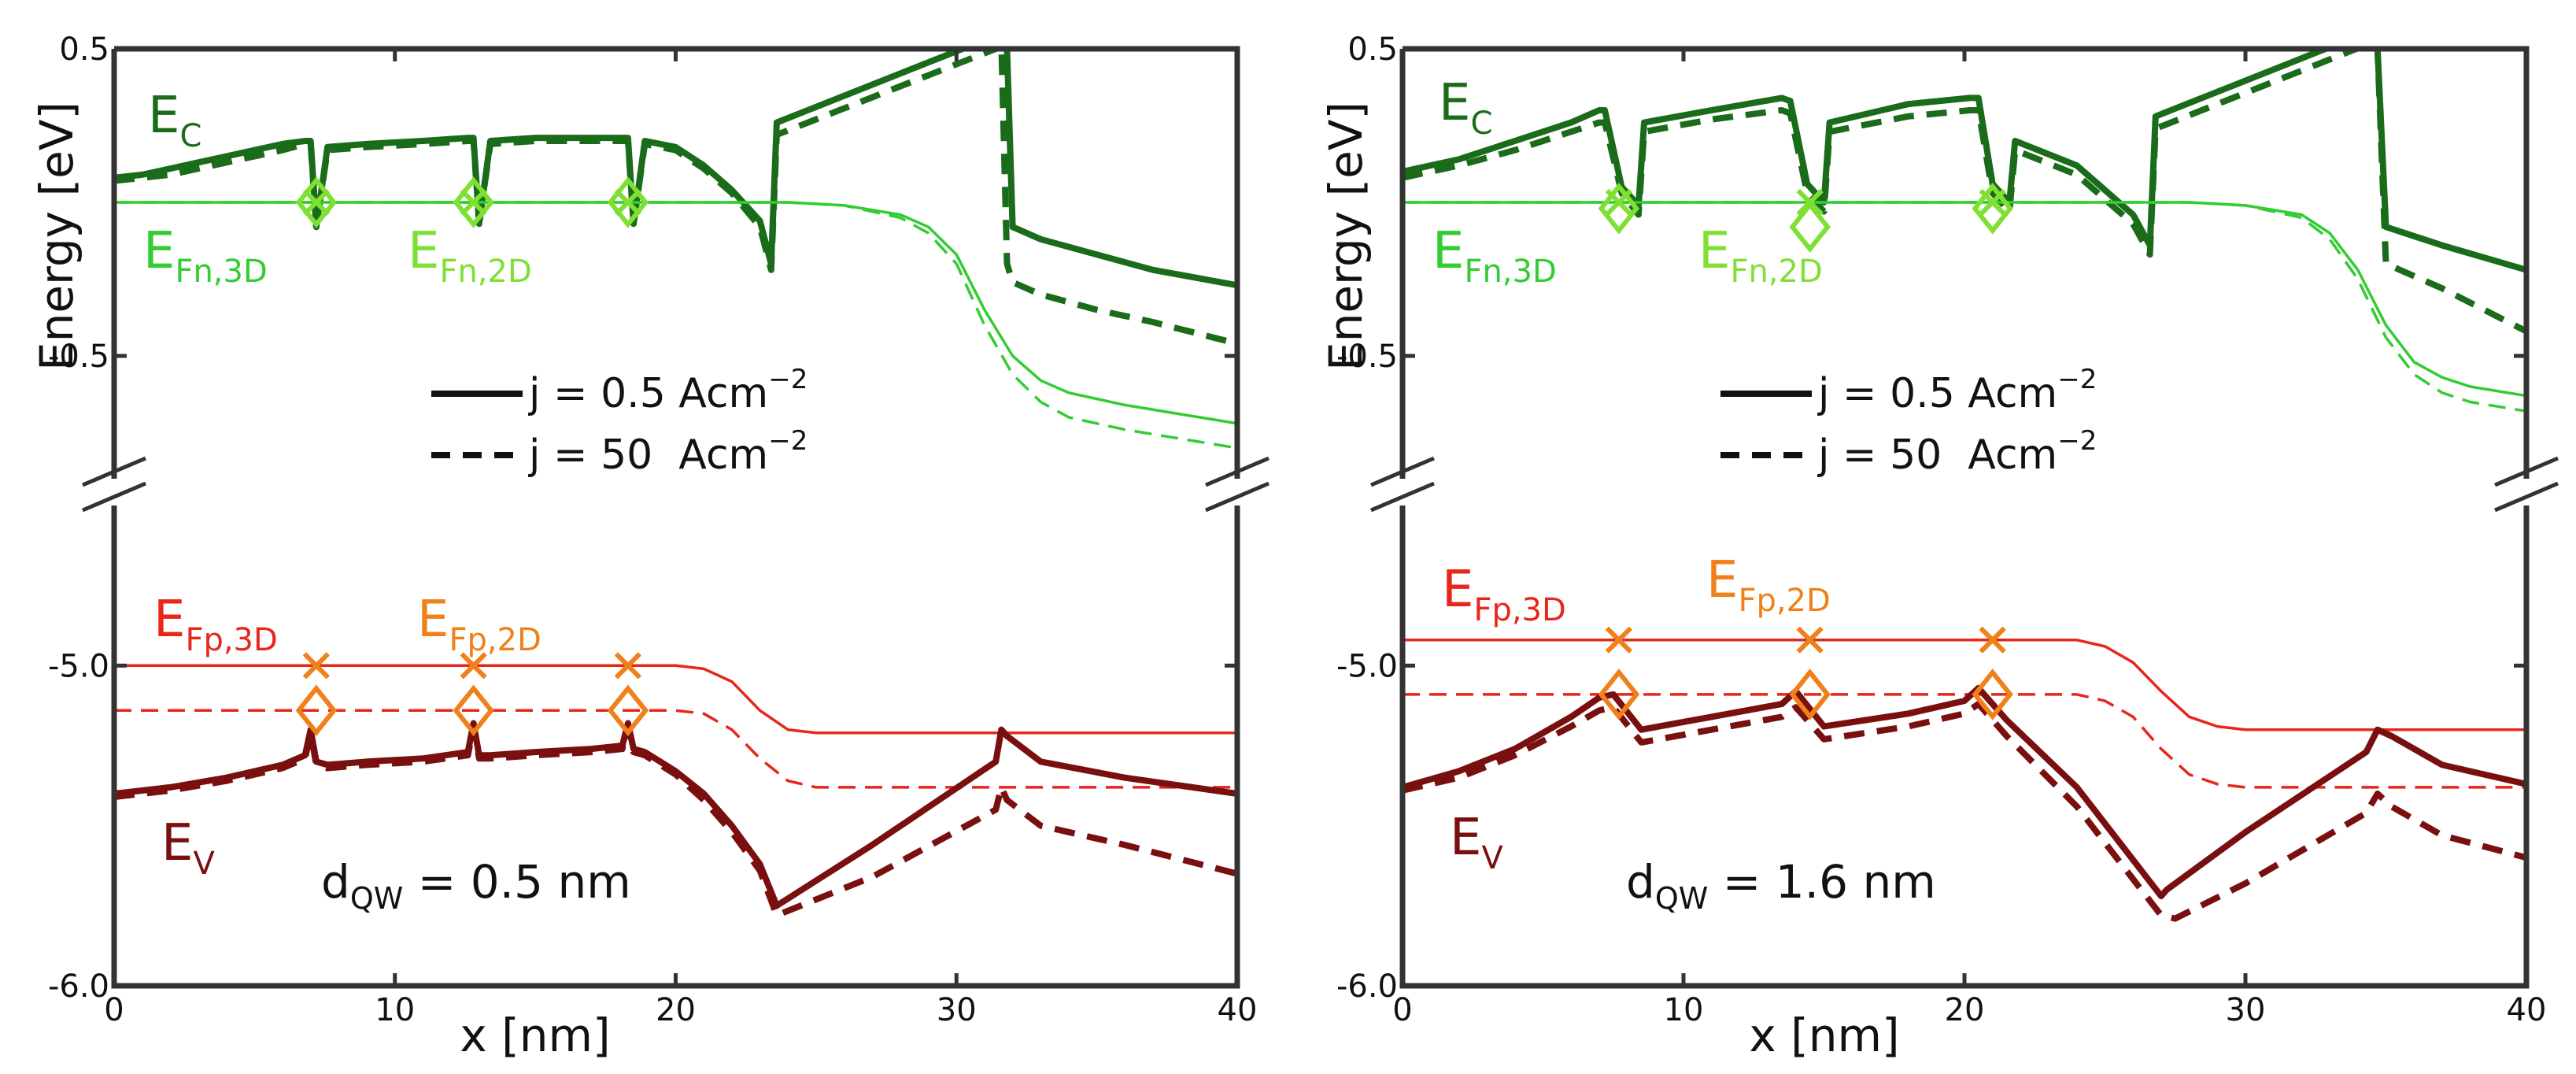  What do you see at coordinates (1760, 256) in the screenshot?
I see `right-efn2d-label: EFn,2D` at bounding box center [1760, 256].